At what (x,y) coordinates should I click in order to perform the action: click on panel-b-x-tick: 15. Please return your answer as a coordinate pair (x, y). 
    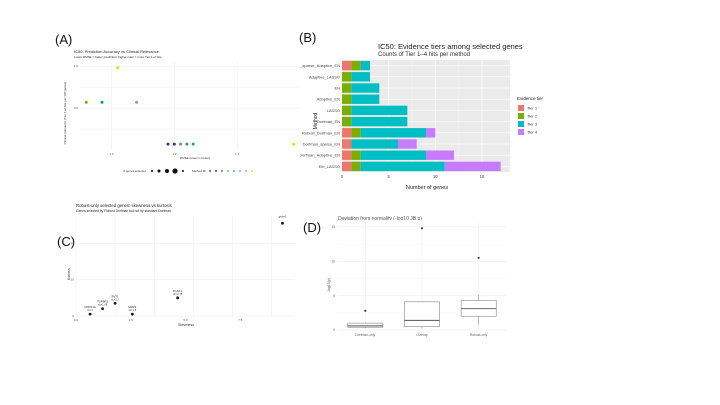
    Looking at the image, I should click on (482, 176).